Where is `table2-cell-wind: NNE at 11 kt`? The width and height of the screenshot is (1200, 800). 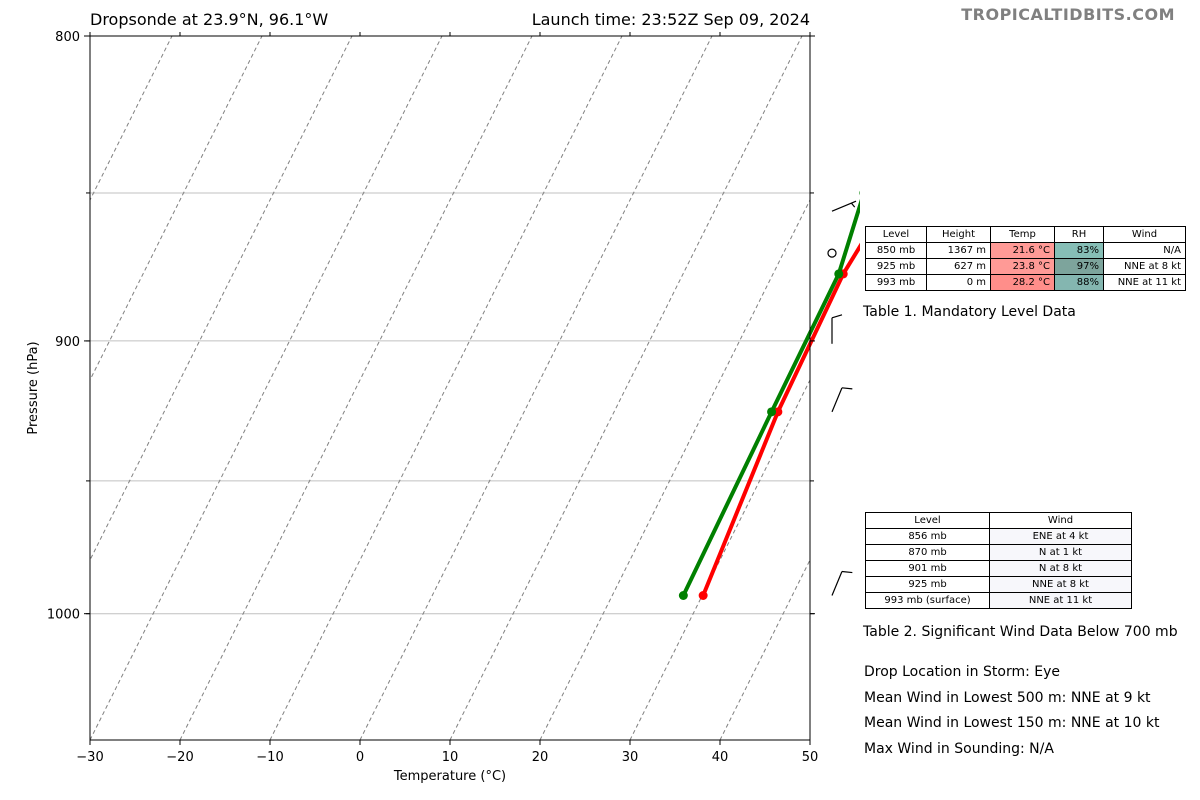 table2-cell-wind: NNE at 11 kt is located at coordinates (1060, 600).